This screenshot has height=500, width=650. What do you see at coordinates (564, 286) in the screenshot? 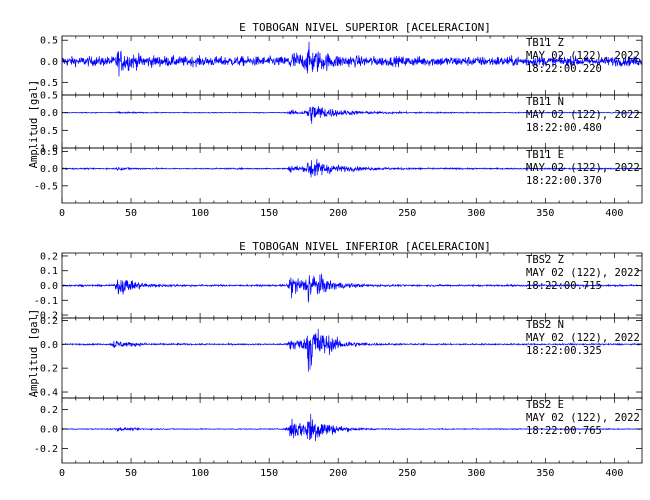
I see `station-time-label: 18:22:00.715` at bounding box center [564, 286].